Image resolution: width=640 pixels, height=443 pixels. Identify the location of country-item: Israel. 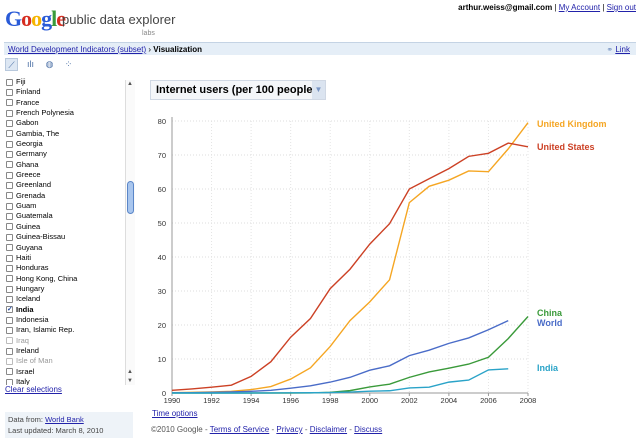
(65, 372).